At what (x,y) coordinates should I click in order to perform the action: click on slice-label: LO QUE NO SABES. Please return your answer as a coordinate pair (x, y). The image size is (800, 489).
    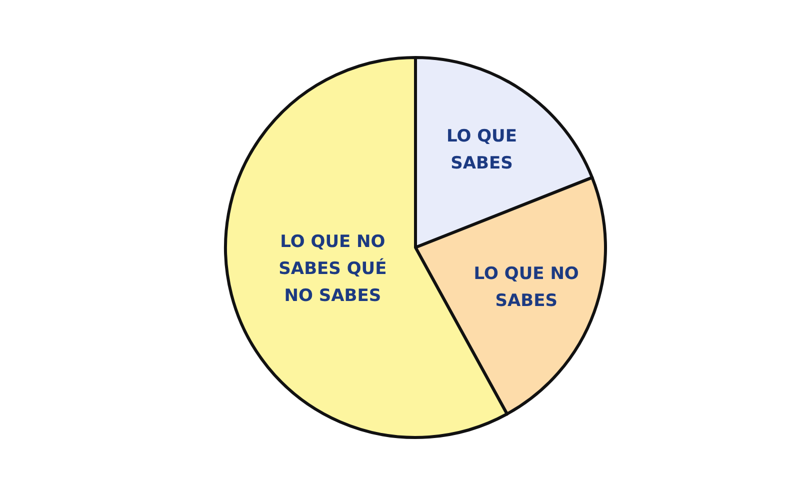
    Looking at the image, I should click on (526, 287).